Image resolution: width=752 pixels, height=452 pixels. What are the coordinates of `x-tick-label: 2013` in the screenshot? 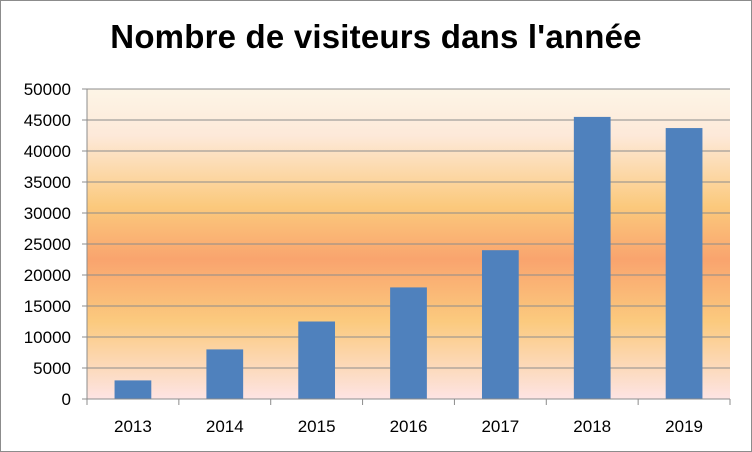 It's located at (133, 426).